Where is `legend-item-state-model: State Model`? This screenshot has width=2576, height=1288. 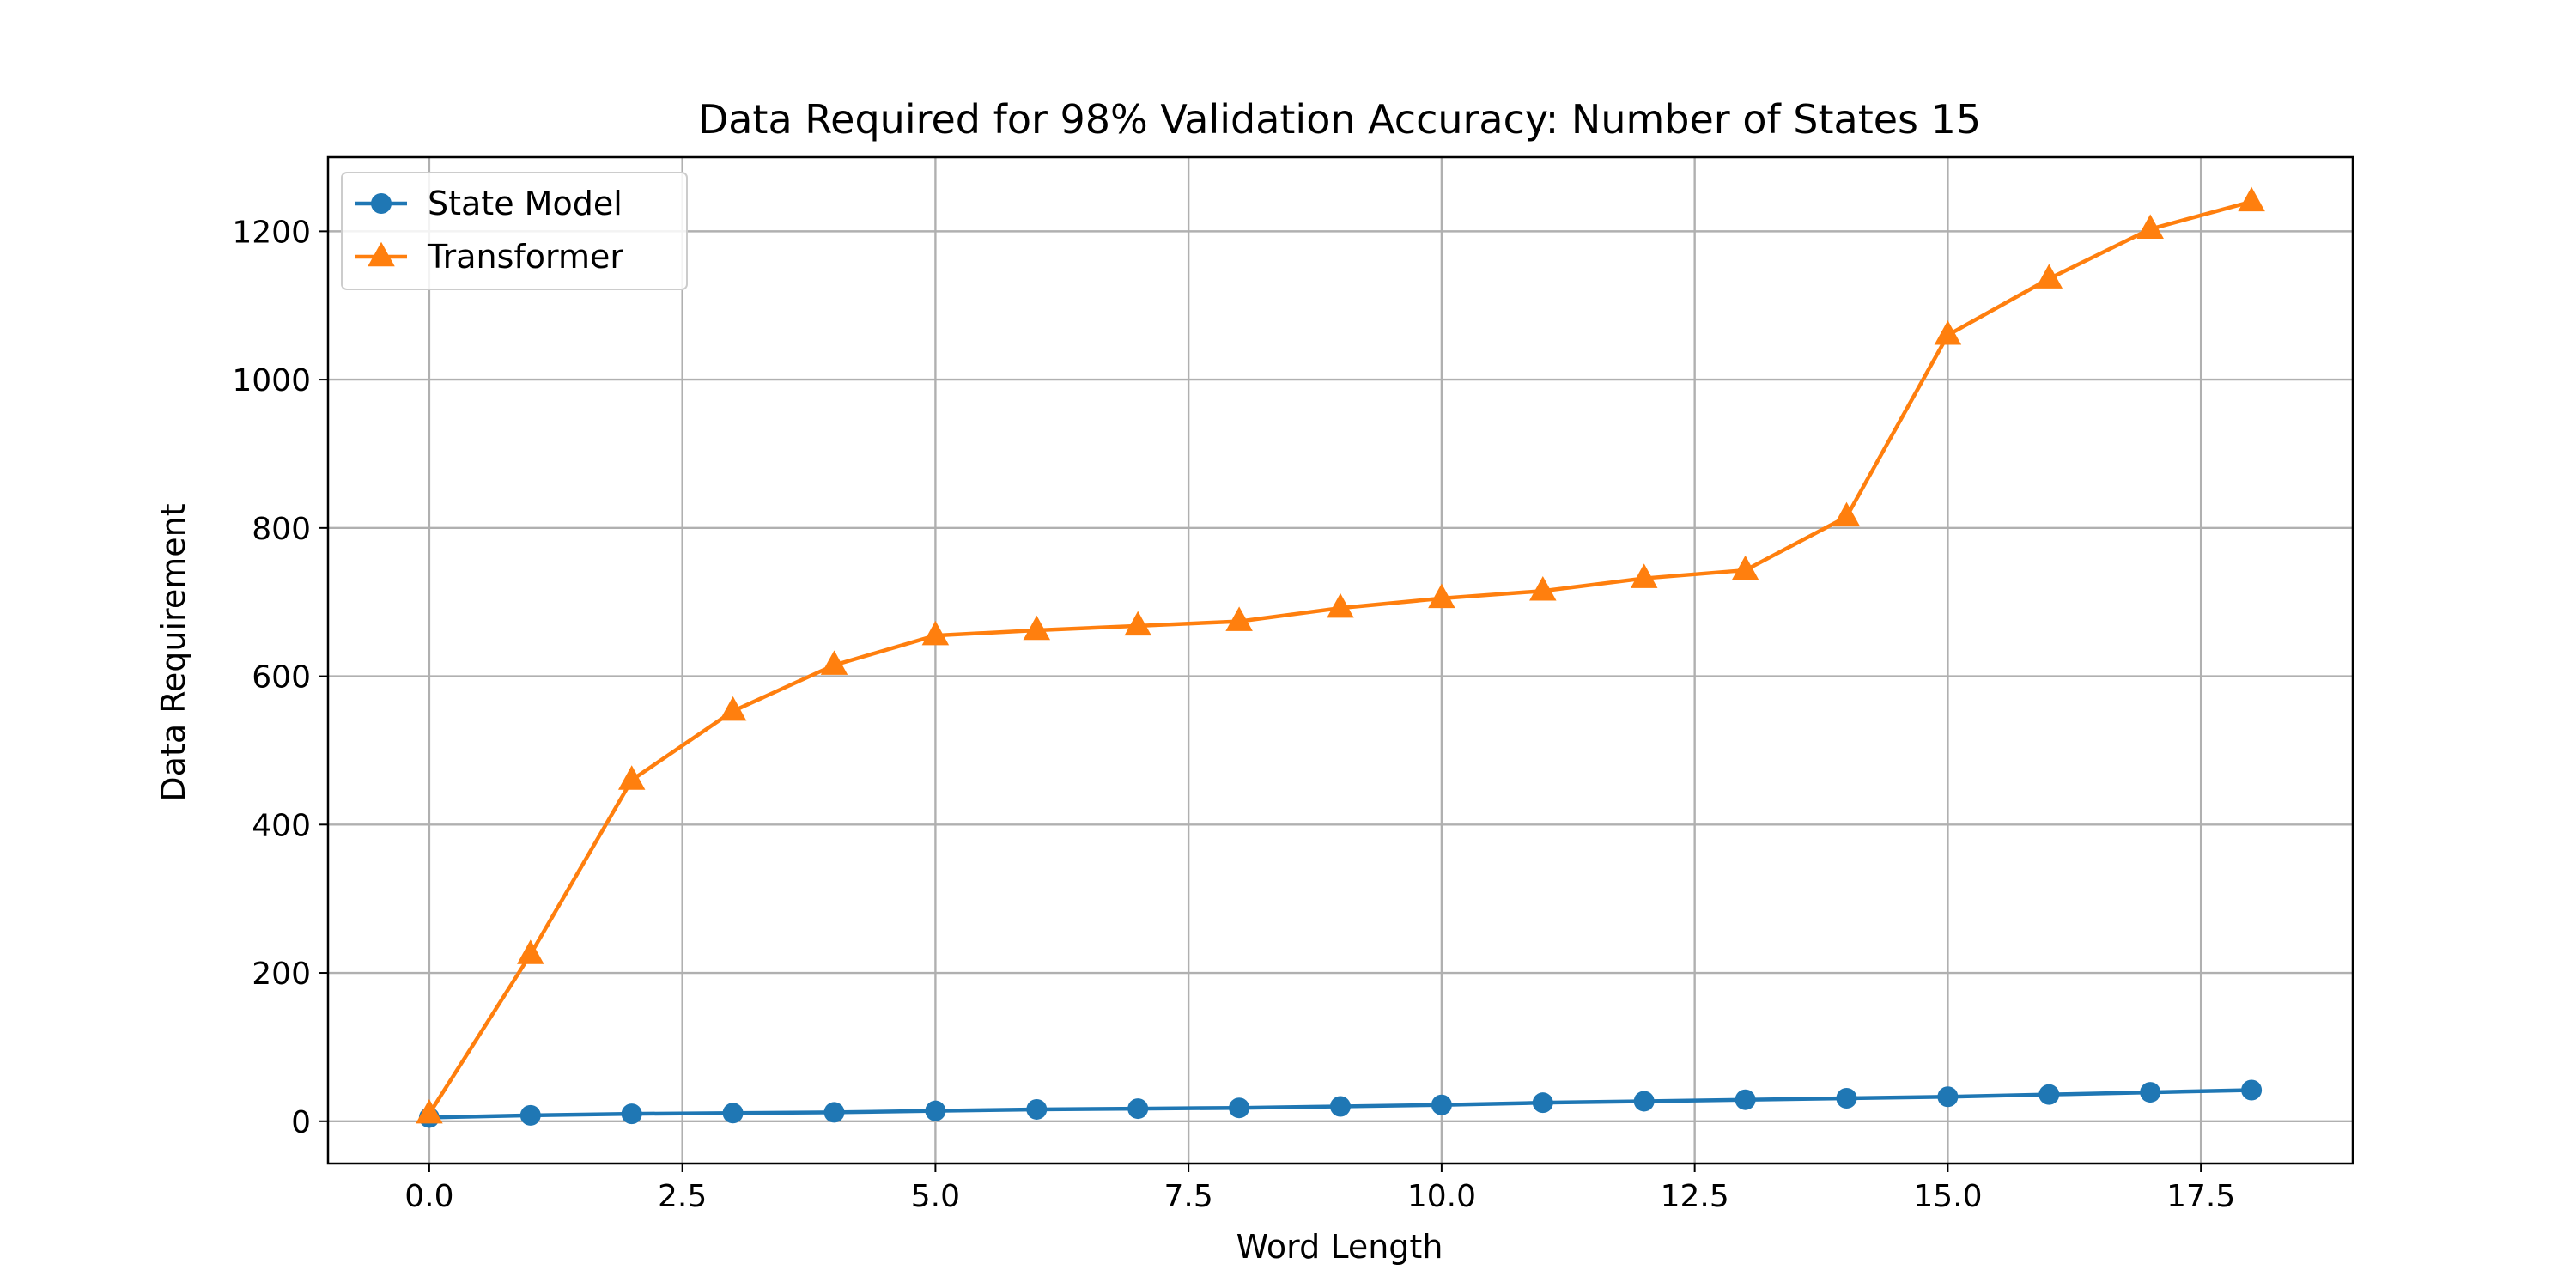 legend-item-state-model: State Model is located at coordinates (489, 203).